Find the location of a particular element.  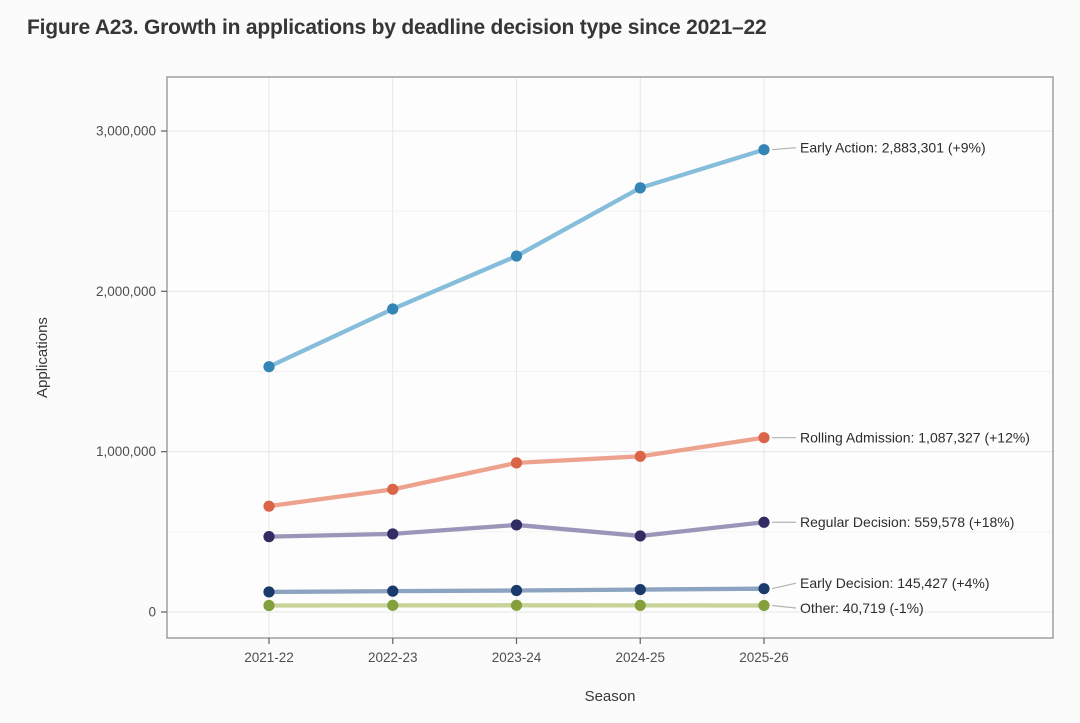

x-tick-label: 2022-23 is located at coordinates (393, 657).